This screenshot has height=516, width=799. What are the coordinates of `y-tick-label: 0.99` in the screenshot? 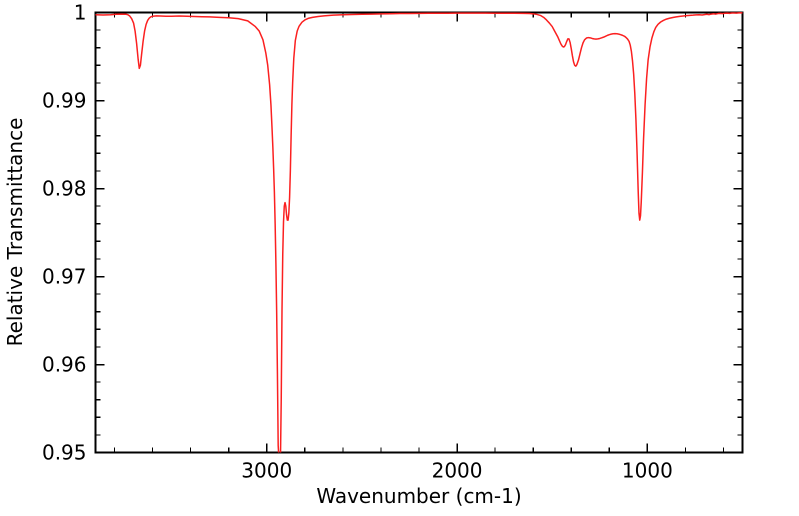 It's located at (64, 101).